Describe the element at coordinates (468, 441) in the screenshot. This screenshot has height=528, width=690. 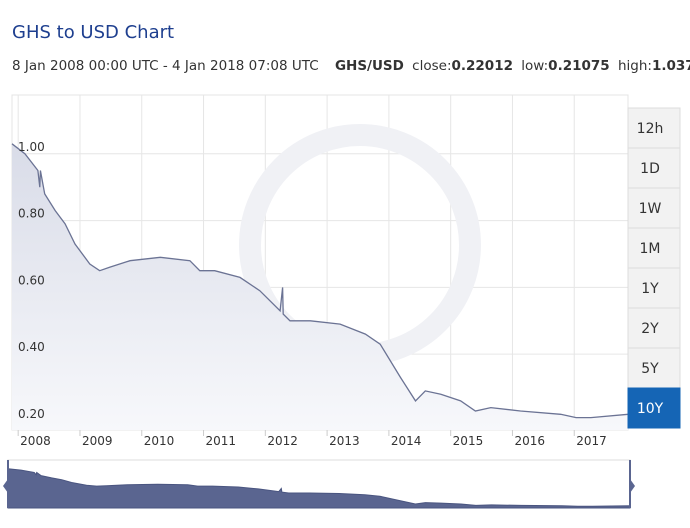
I see `x-tick-label: 2015` at that location.